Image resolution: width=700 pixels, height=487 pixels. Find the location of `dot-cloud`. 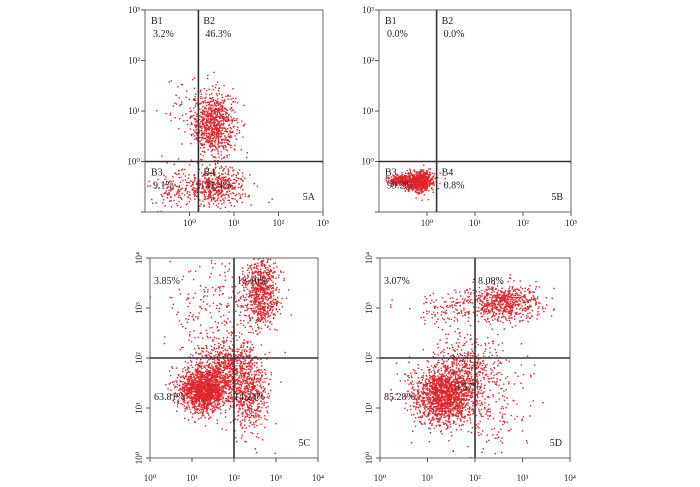

dot-cloud is located at coordinates (220, 356).